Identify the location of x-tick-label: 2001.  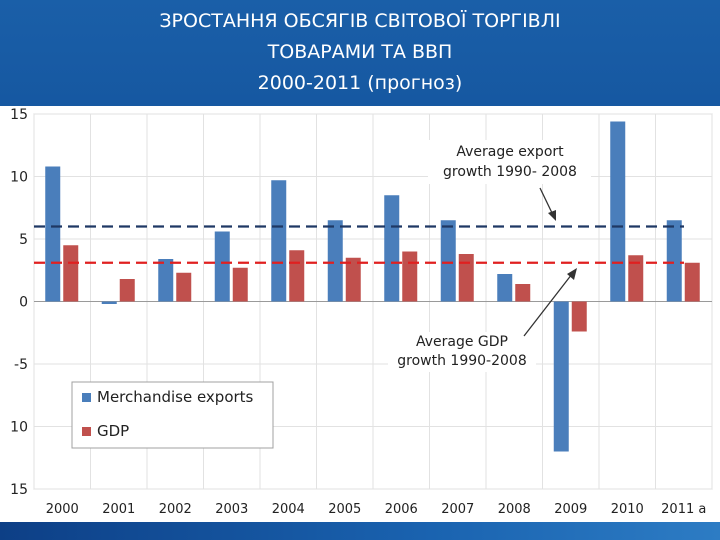
(118, 509).